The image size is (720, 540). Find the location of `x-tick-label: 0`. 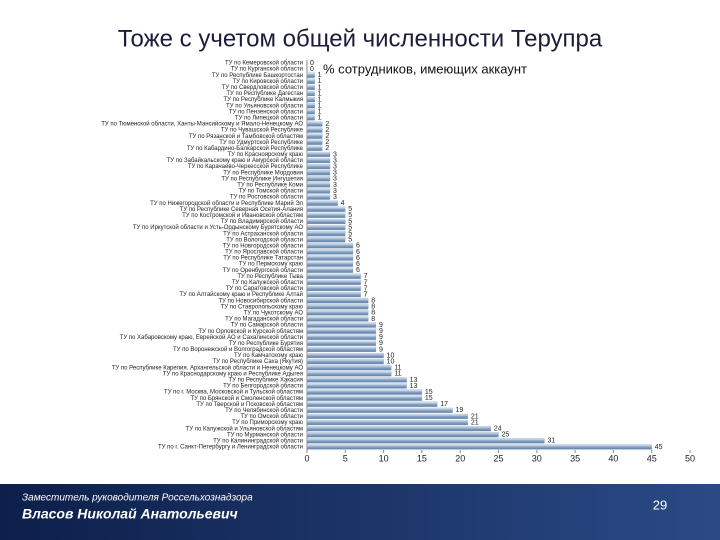

x-tick-label: 0 is located at coordinates (306, 458).